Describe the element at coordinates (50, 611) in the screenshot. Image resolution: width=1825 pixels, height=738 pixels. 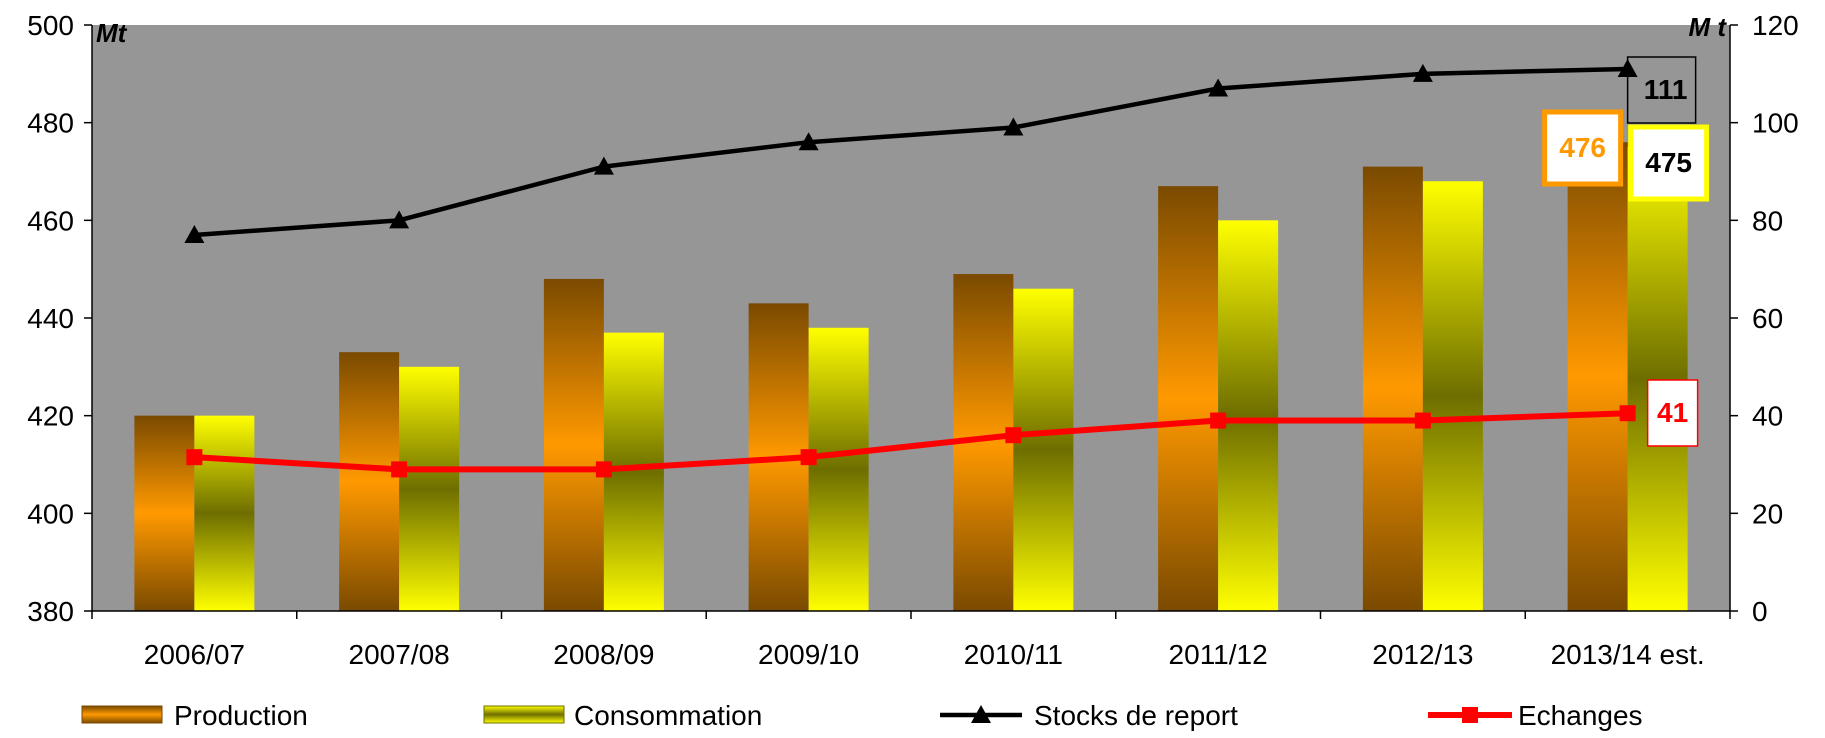
I see `y-left-tick-label: 380` at that location.